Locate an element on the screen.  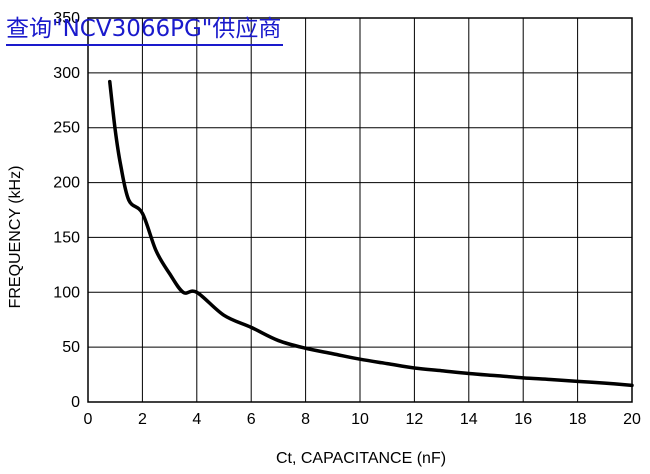
y-tick-label: 0 is located at coordinates (75, 402).